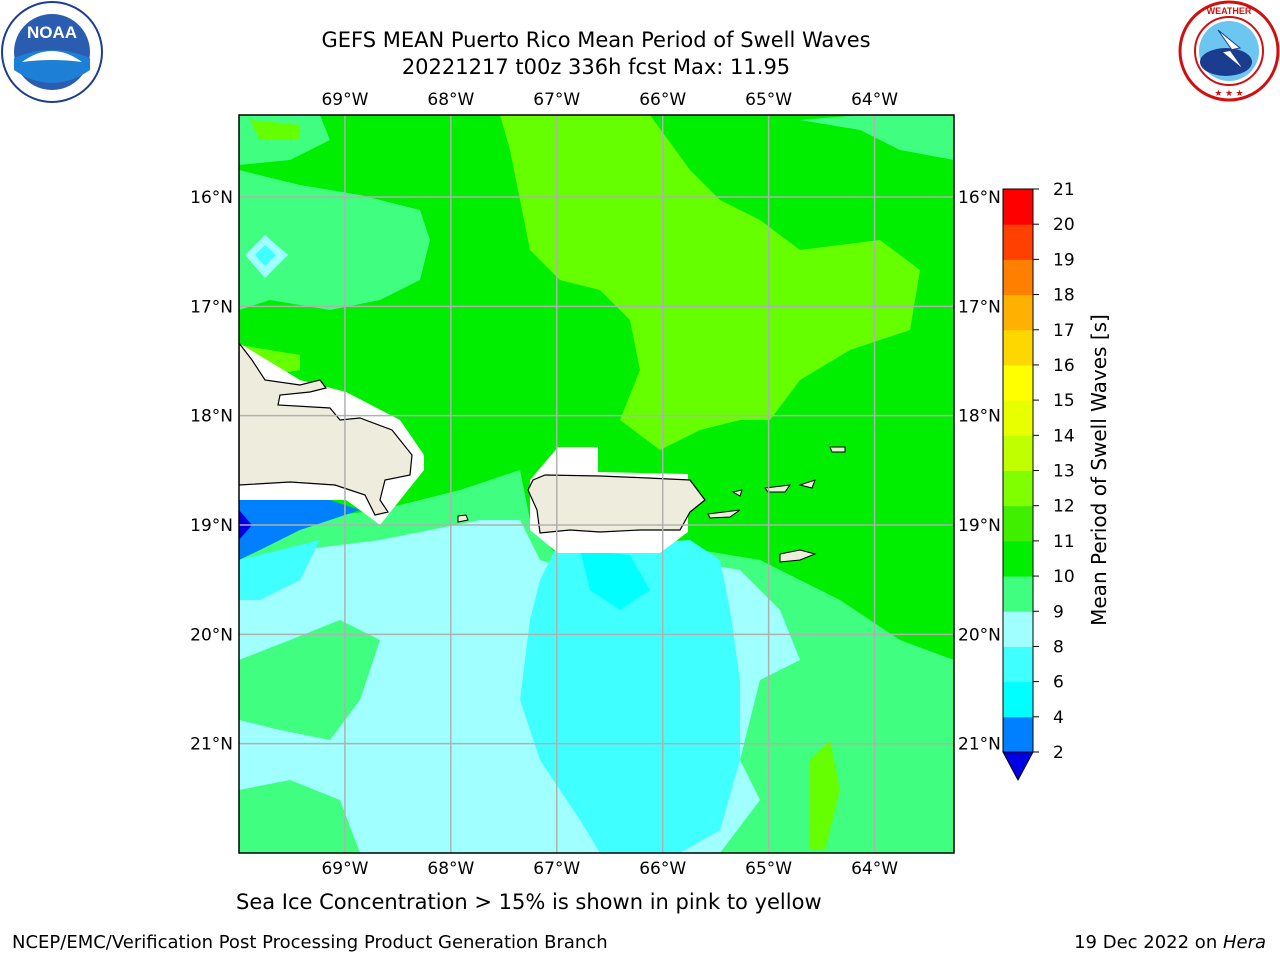 The image size is (1280, 960). Describe the element at coordinates (1229, 11) in the screenshot. I see `svg-text: WEATHER` at that location.